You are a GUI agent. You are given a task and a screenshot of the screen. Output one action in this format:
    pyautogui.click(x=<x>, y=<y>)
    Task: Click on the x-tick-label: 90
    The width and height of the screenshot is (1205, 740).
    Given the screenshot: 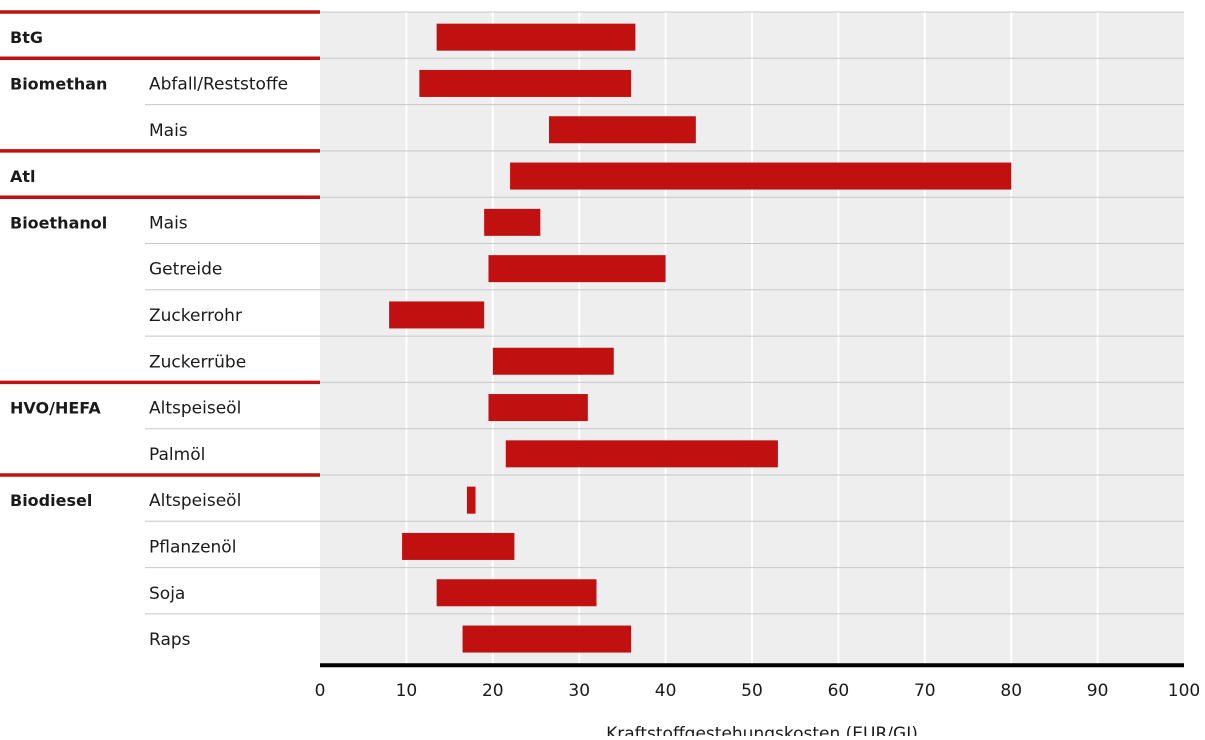 What is the action you would take?
    pyautogui.click(x=1098, y=691)
    